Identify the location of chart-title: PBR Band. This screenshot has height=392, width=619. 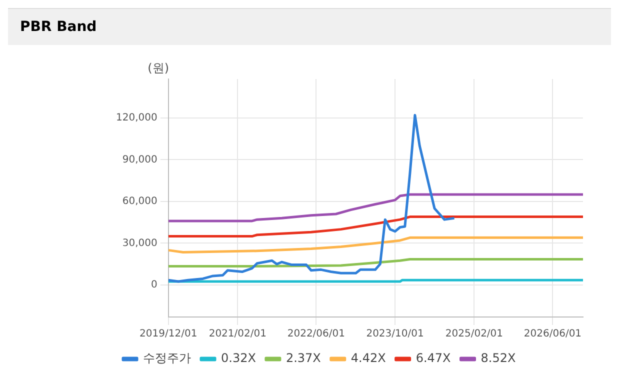
(309, 26).